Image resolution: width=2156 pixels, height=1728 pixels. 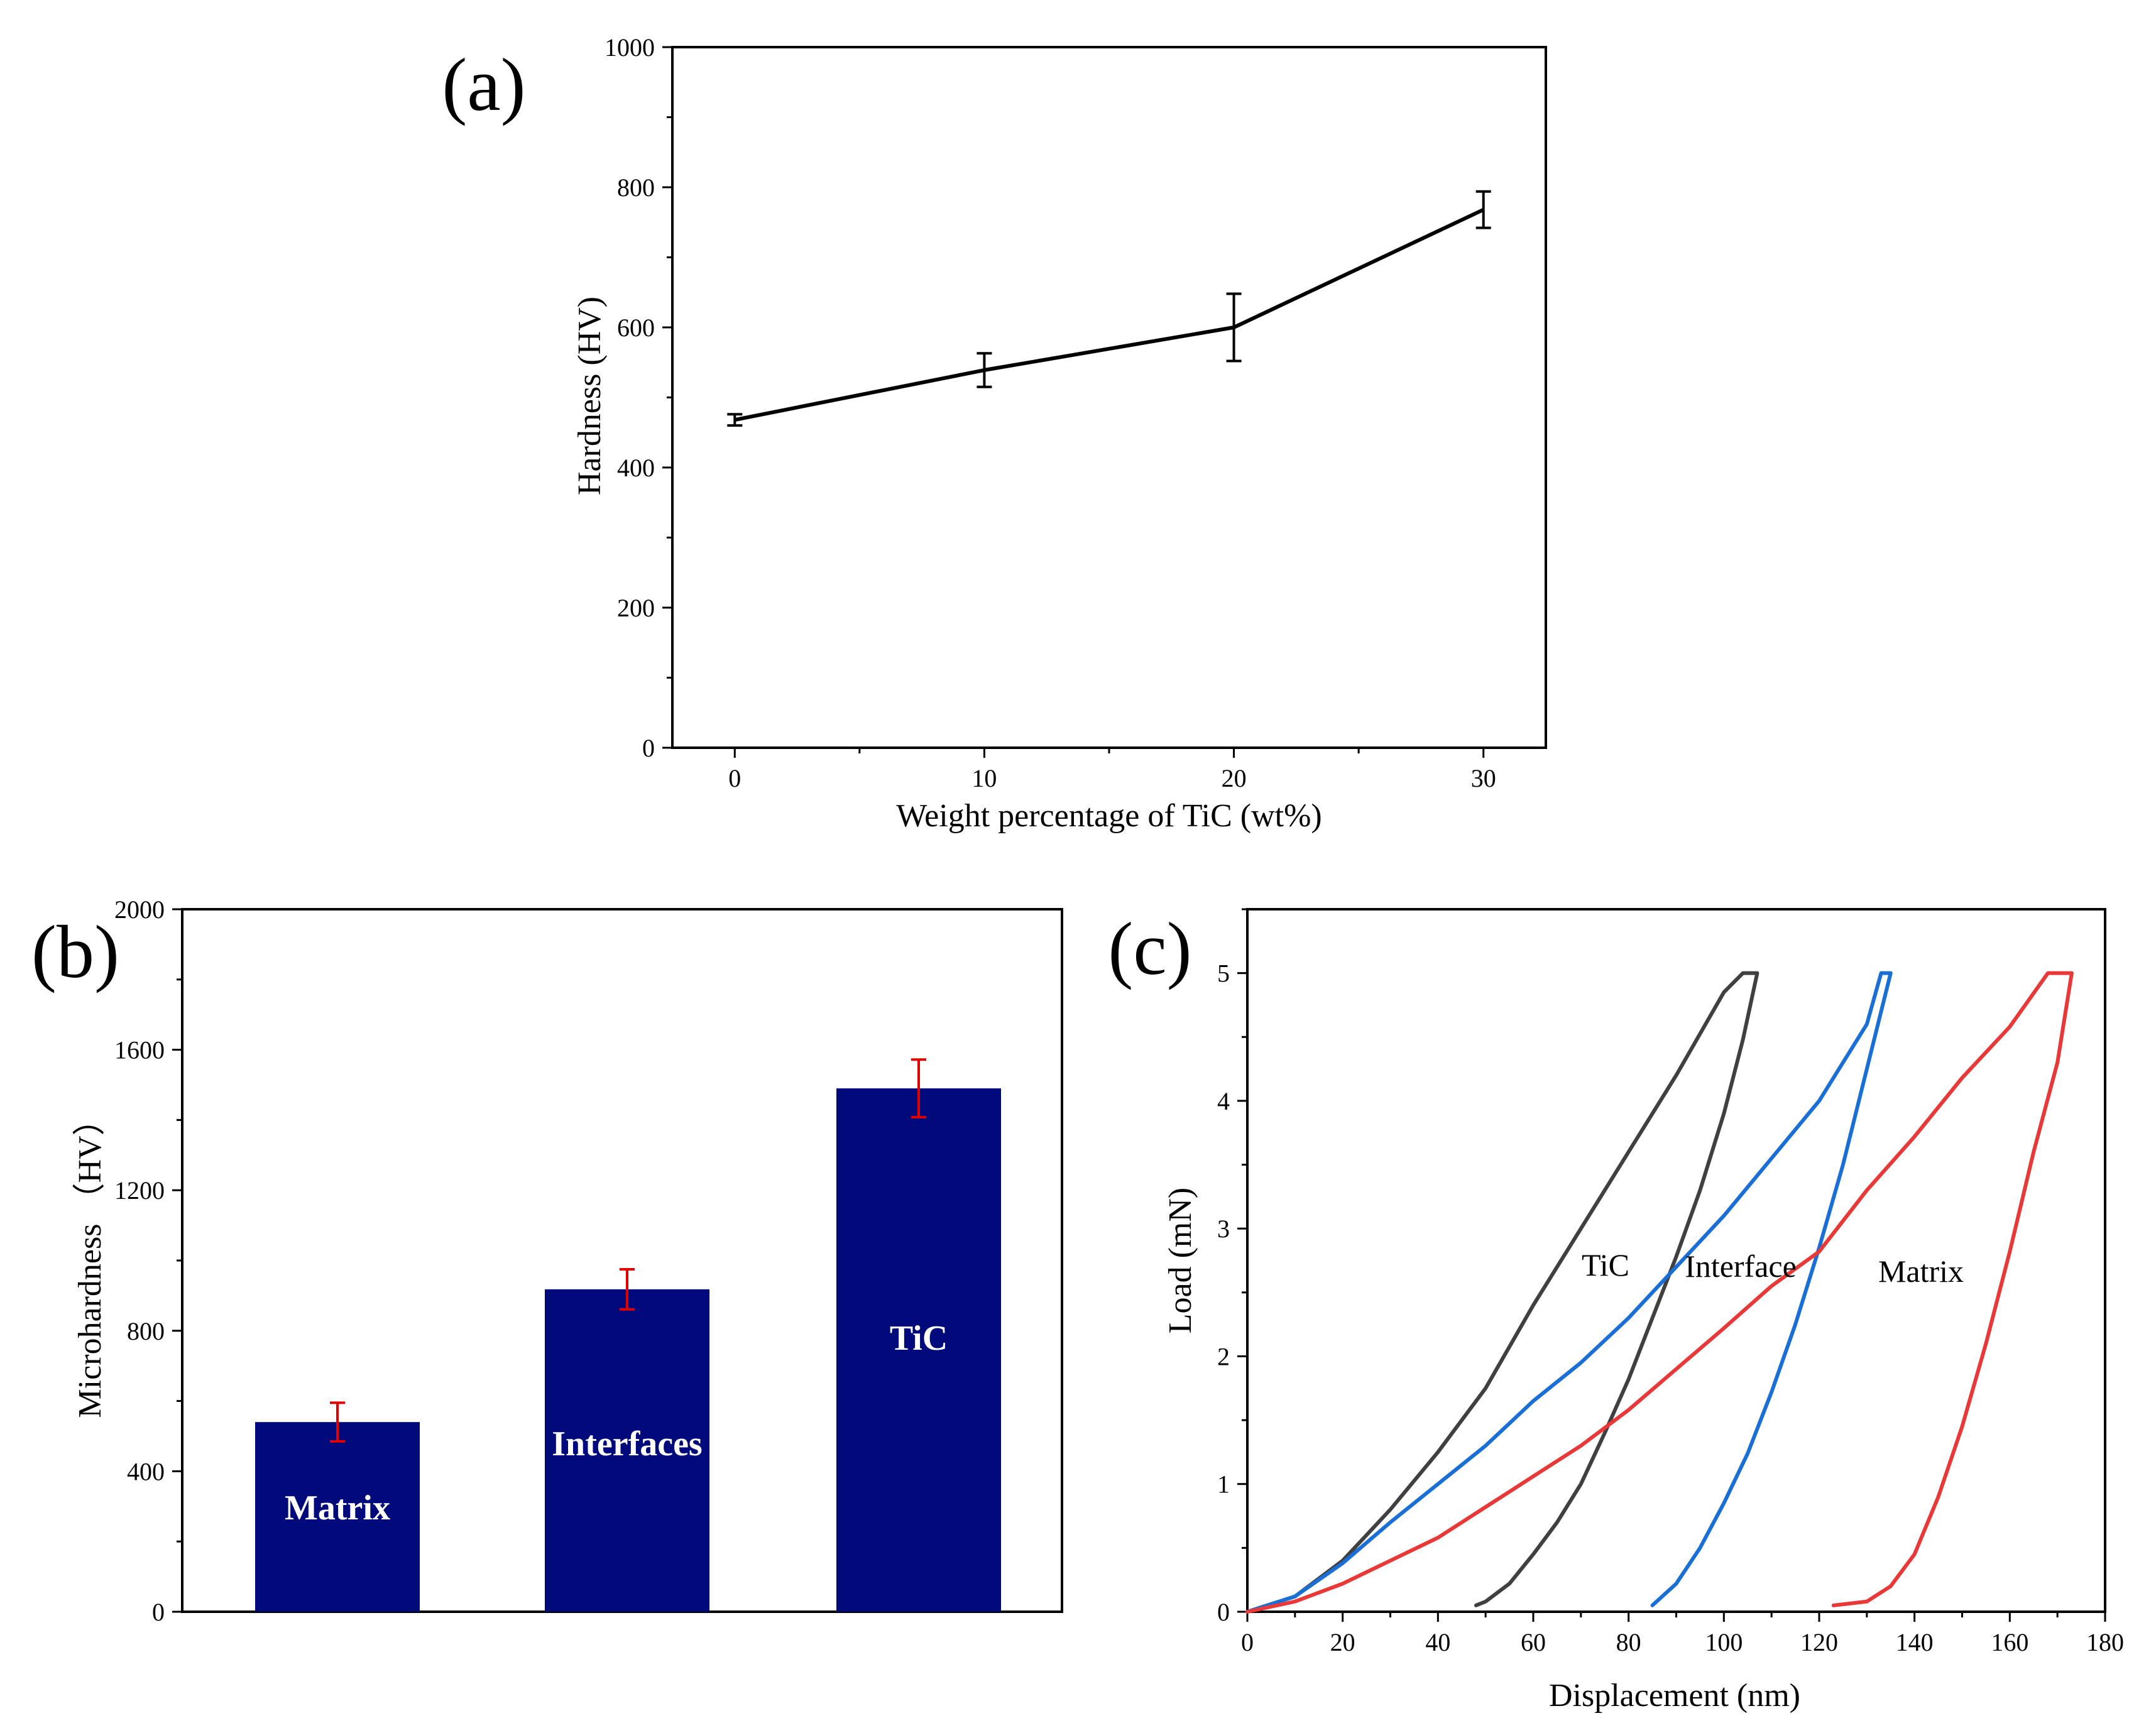 I want to click on panel-b-bars: Matrix Interfaces TiC, so click(x=628, y=1335).